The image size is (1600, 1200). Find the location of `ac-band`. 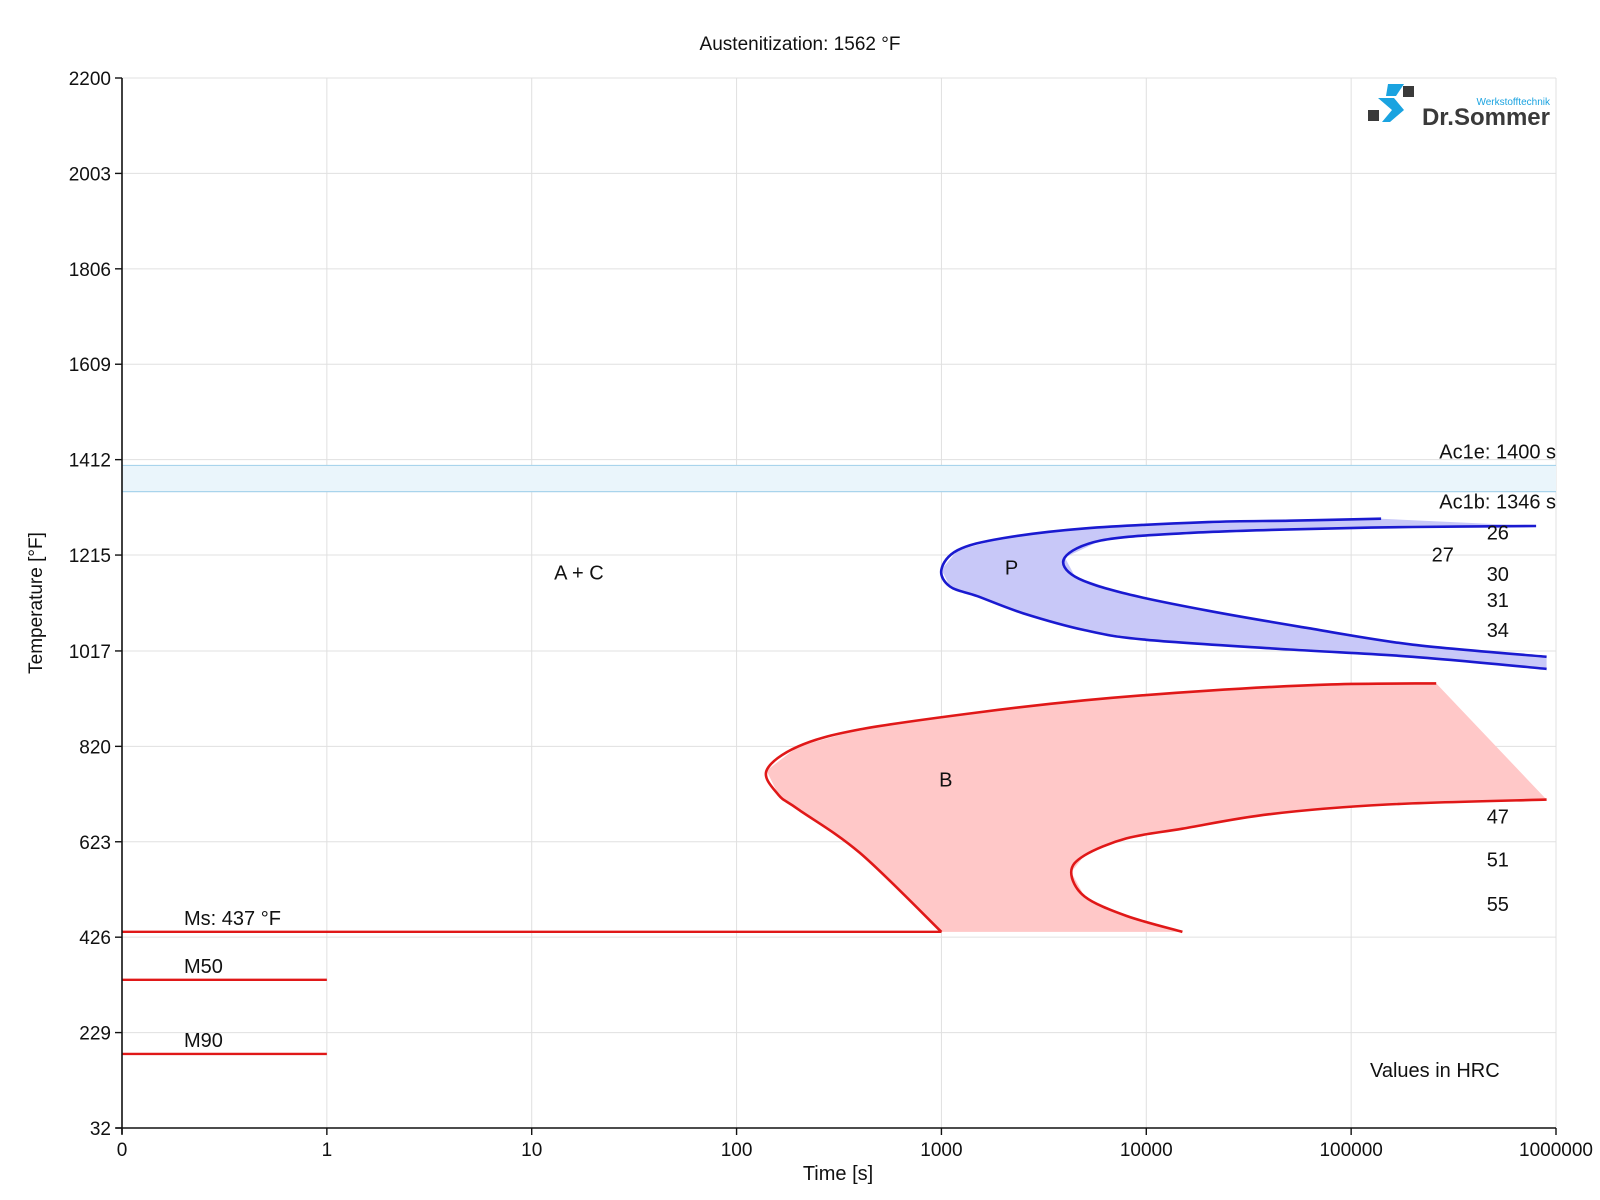

ac-band is located at coordinates (839, 478).